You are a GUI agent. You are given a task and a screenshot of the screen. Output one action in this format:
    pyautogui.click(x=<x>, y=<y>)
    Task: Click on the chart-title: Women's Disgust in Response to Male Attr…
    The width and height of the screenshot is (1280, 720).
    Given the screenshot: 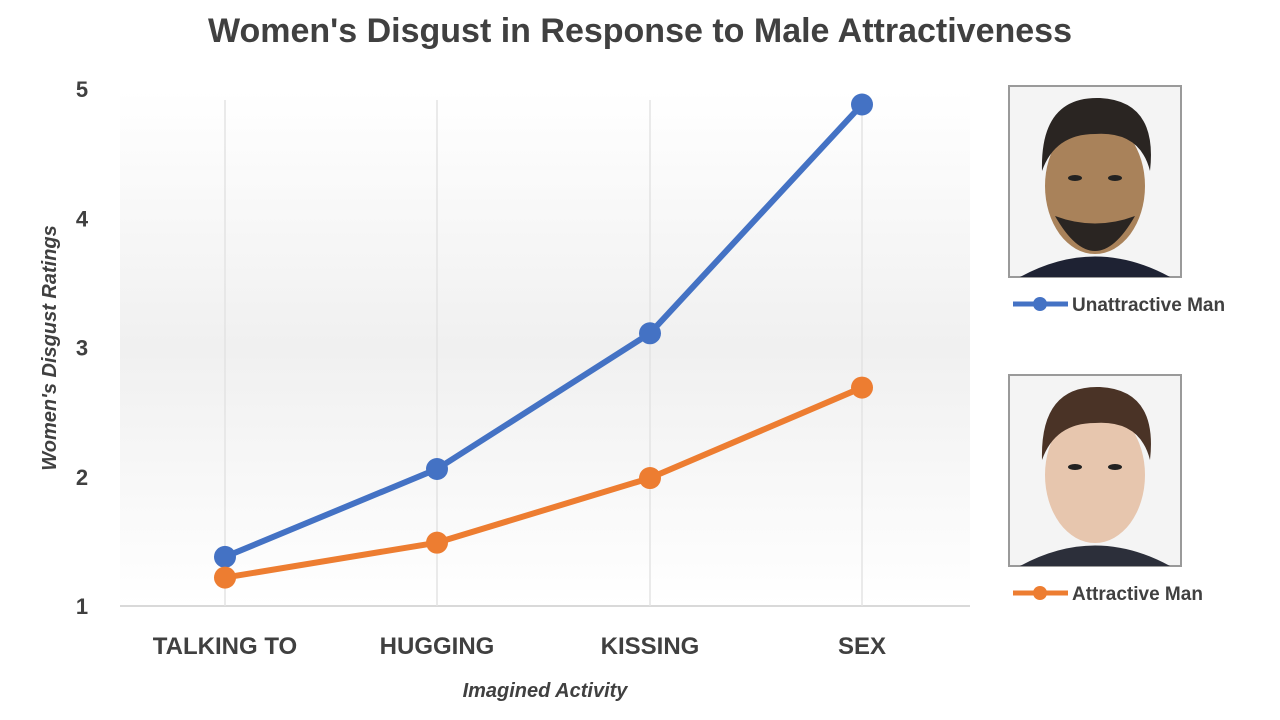 What is the action you would take?
    pyautogui.click(x=640, y=31)
    